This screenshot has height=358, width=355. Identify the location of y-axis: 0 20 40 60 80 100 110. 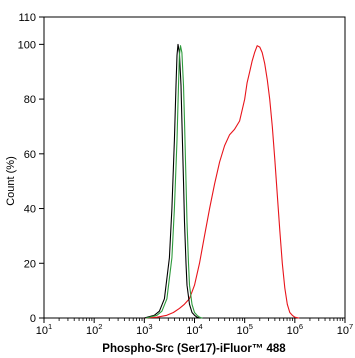
(31, 168).